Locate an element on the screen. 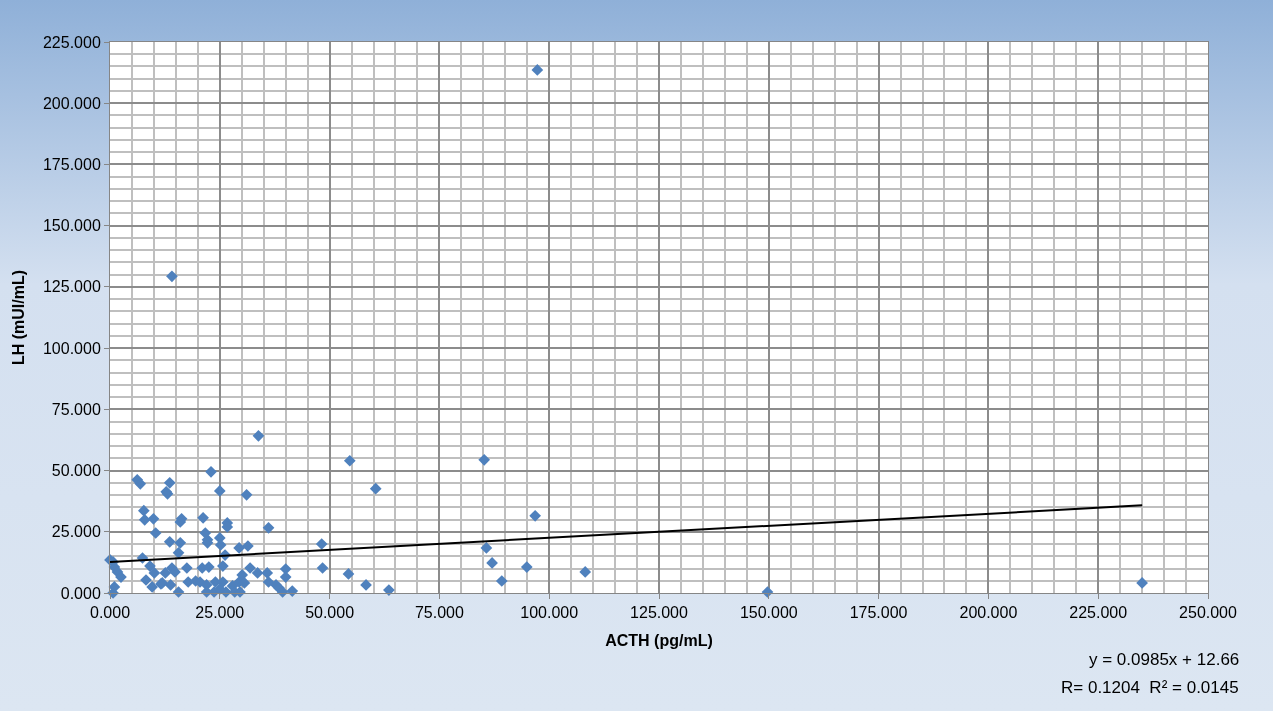 The width and height of the screenshot is (1273, 711). x-tick-label: 75.000 is located at coordinates (439, 613).